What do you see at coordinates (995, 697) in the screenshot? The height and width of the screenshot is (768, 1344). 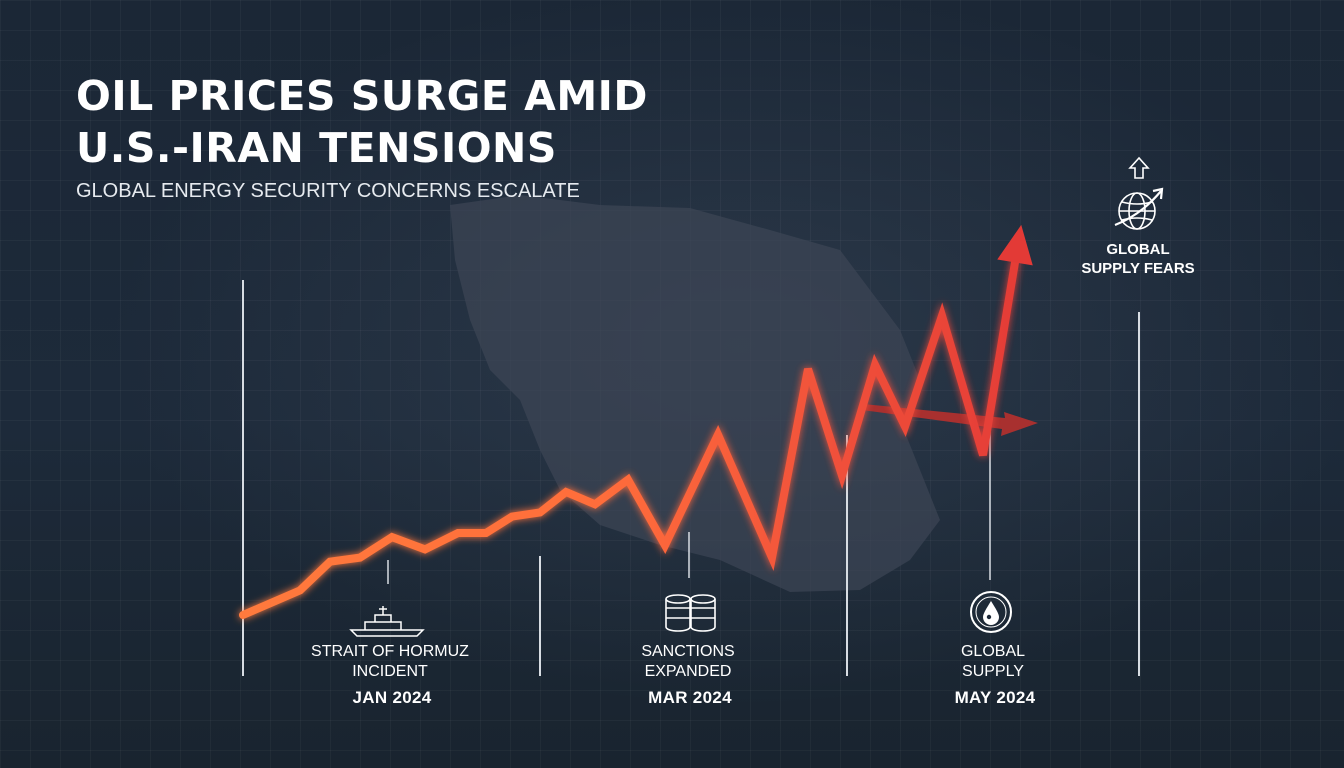 I see `tick-label-may-2024: MAY 2024` at bounding box center [995, 697].